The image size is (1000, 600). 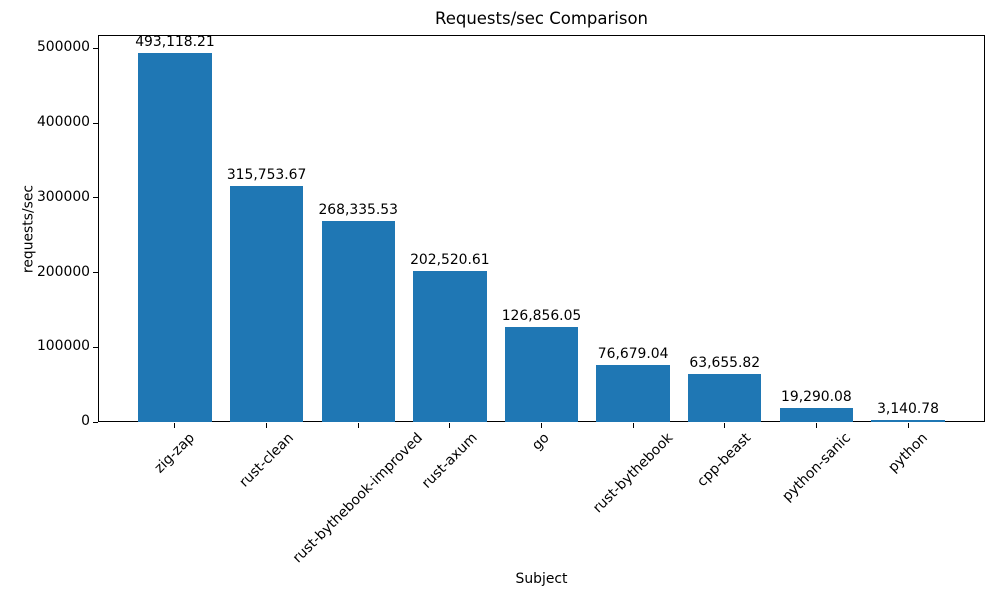 What do you see at coordinates (63, 47) in the screenshot?
I see `y-tick-label: 500000` at bounding box center [63, 47].